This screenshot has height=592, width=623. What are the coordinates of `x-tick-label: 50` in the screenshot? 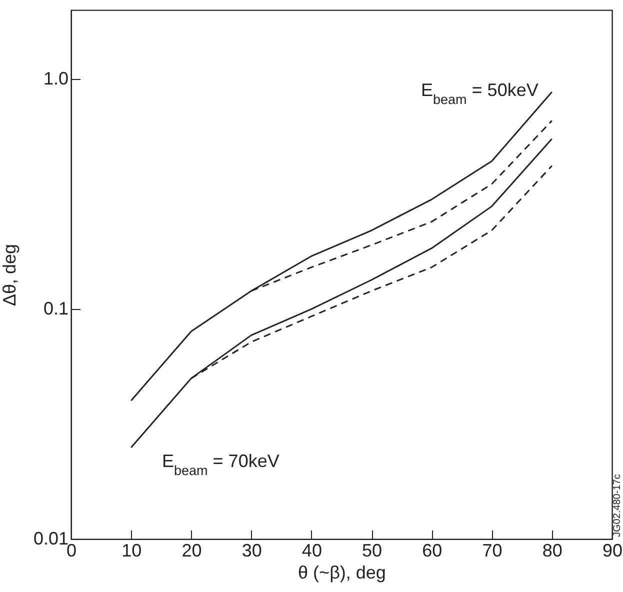 It's located at (372, 550).